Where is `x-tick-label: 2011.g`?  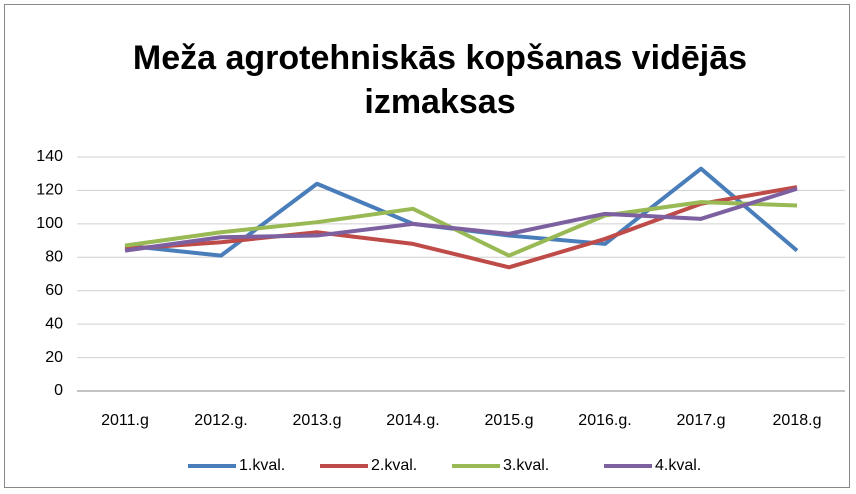
x-tick-label: 2011.g is located at coordinates (125, 420).